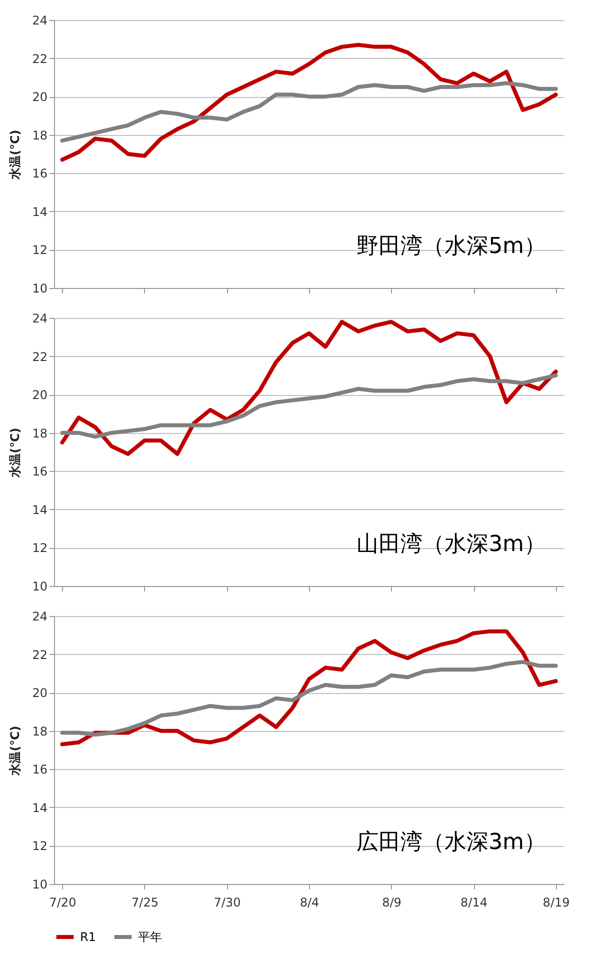 The width and height of the screenshot is (592, 960). I want to click on x-tick-label: 7/20, so click(62, 903).